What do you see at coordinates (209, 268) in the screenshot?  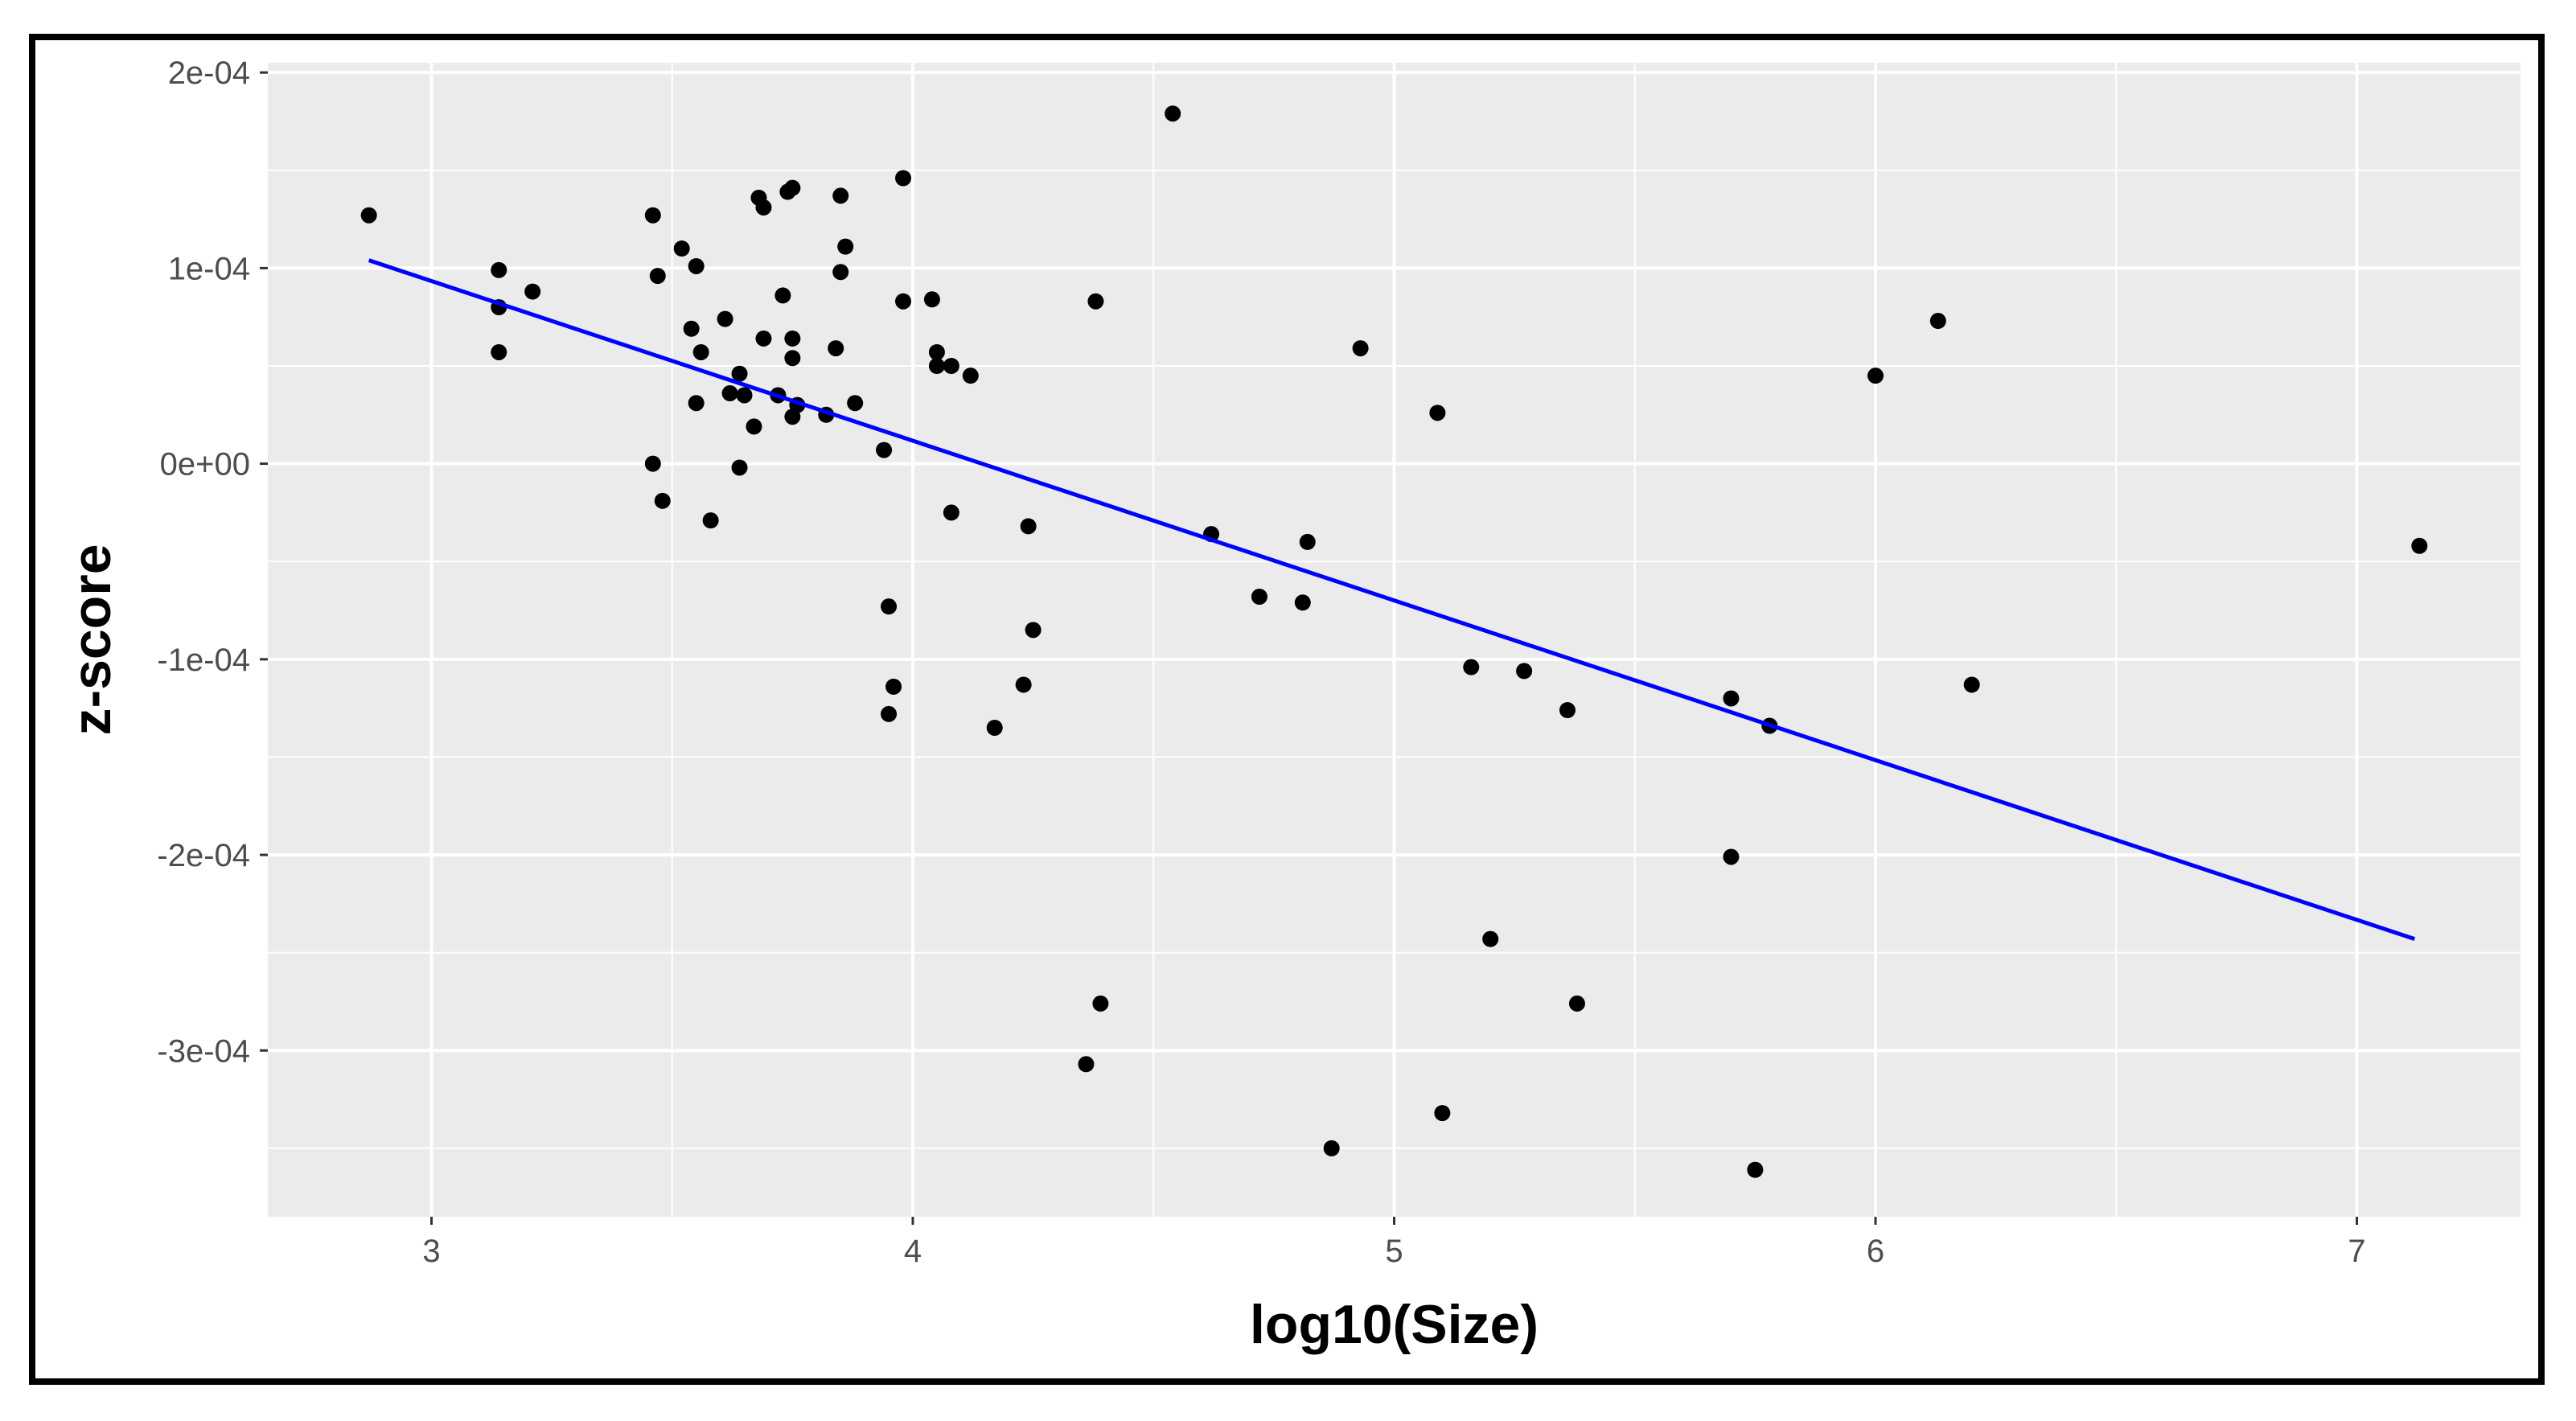 I see `y-tick-label: 1e-04` at bounding box center [209, 268].